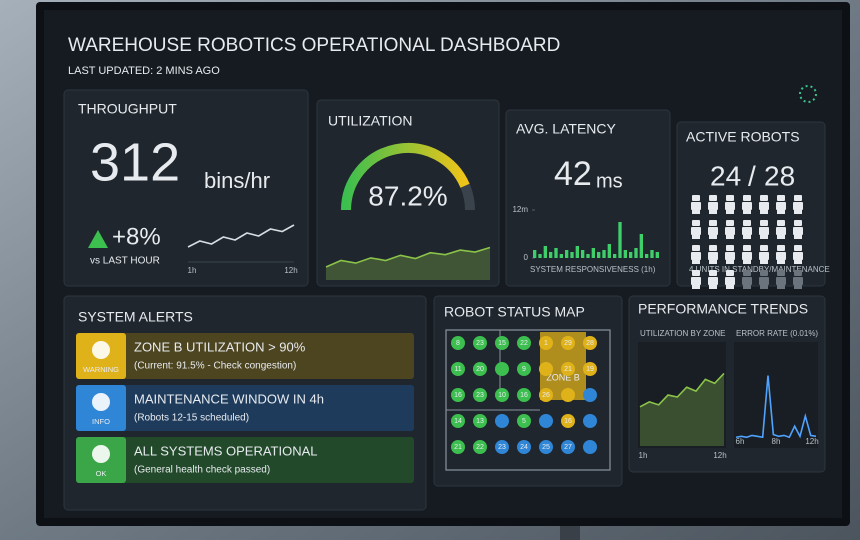 The image size is (860, 540). Describe the element at coordinates (524, 421) in the screenshot. I see `robot-label: 5` at that location.